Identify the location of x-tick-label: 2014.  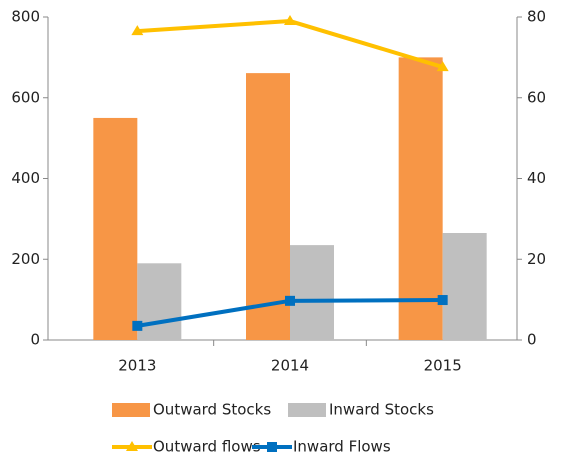
(290, 366).